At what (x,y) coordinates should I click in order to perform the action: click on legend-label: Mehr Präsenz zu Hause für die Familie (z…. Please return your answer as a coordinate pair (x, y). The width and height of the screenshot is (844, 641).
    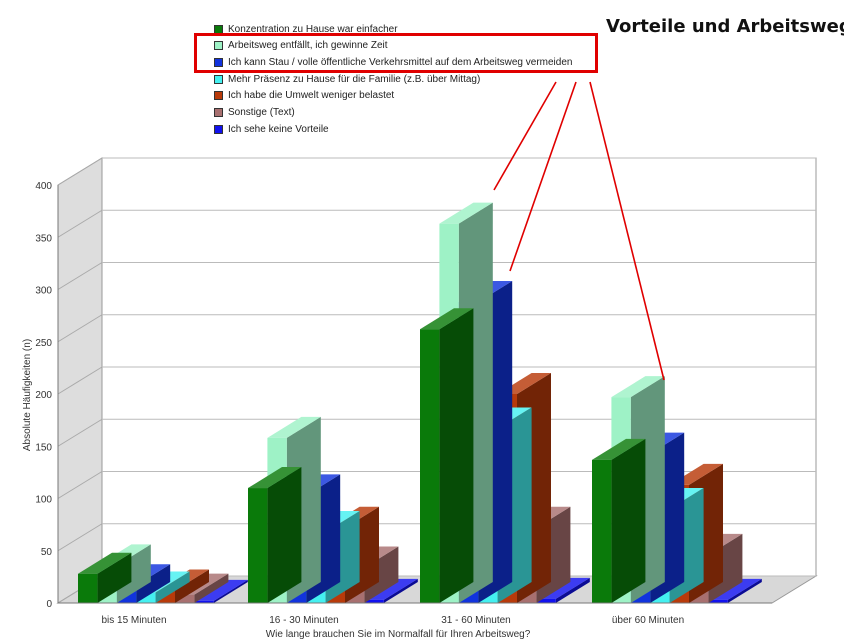
    Looking at the image, I should click on (354, 79).